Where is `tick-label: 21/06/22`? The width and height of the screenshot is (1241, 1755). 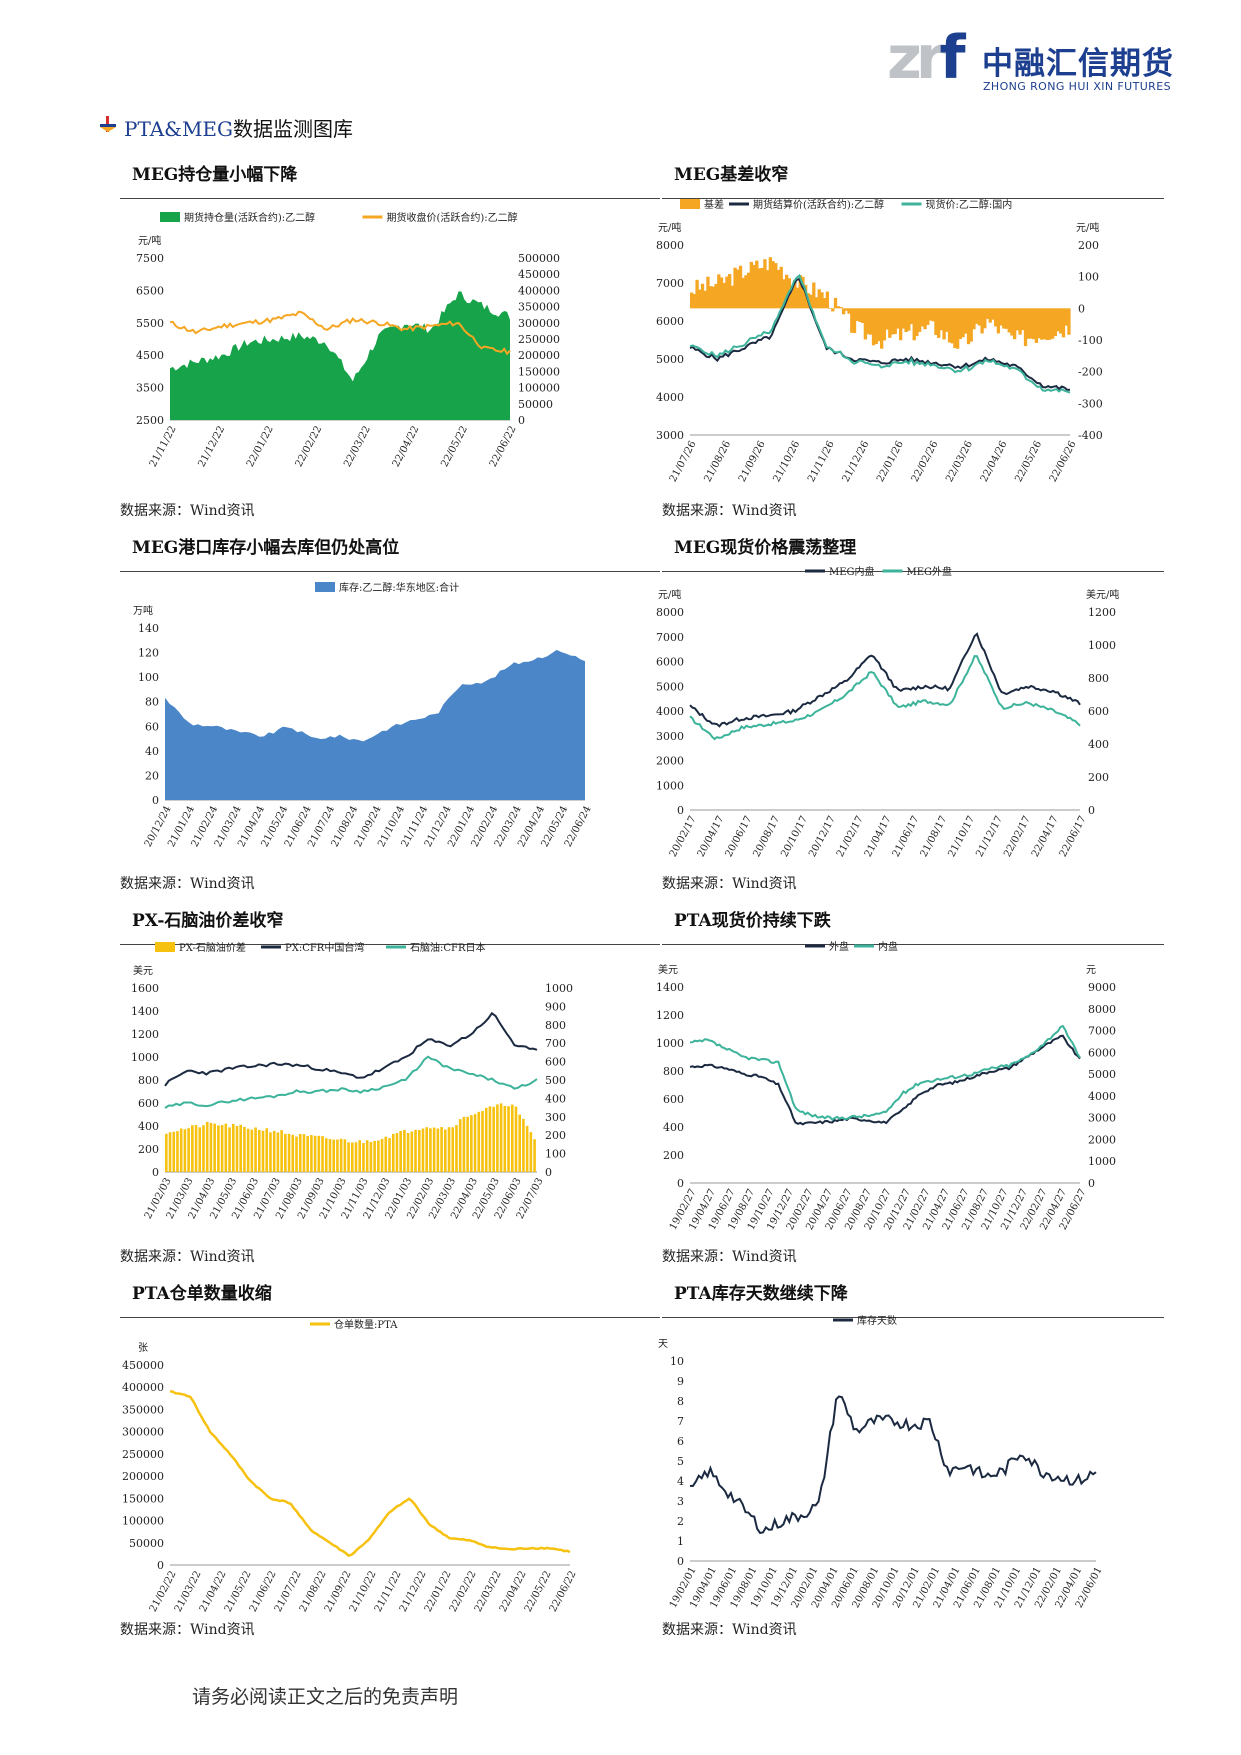
tick-label: 21/06/22 is located at coordinates (263, 1591).